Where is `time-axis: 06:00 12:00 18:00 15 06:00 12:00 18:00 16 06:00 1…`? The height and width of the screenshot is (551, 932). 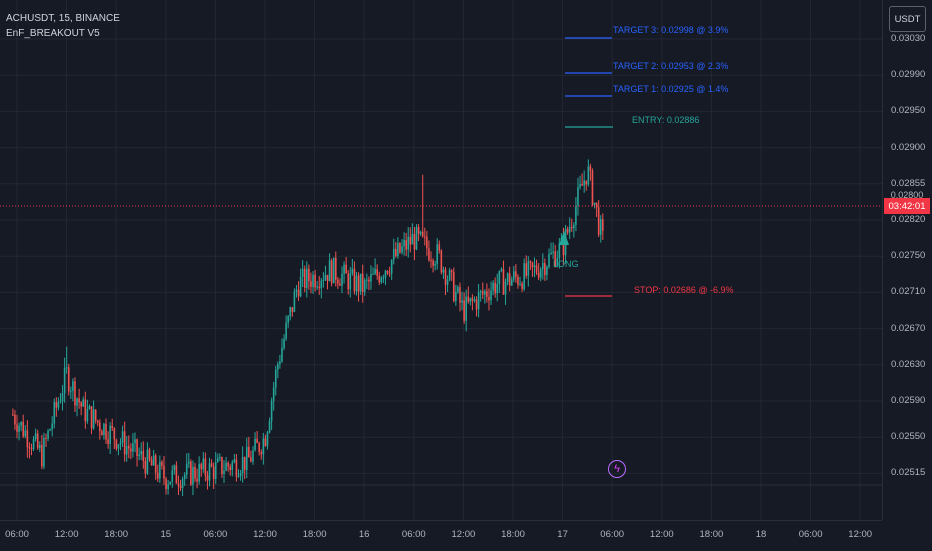
time-axis: 06:00 12:00 18:00 15 06:00 12:00 18:00 16 06:00 1… is located at coordinates (441, 535).